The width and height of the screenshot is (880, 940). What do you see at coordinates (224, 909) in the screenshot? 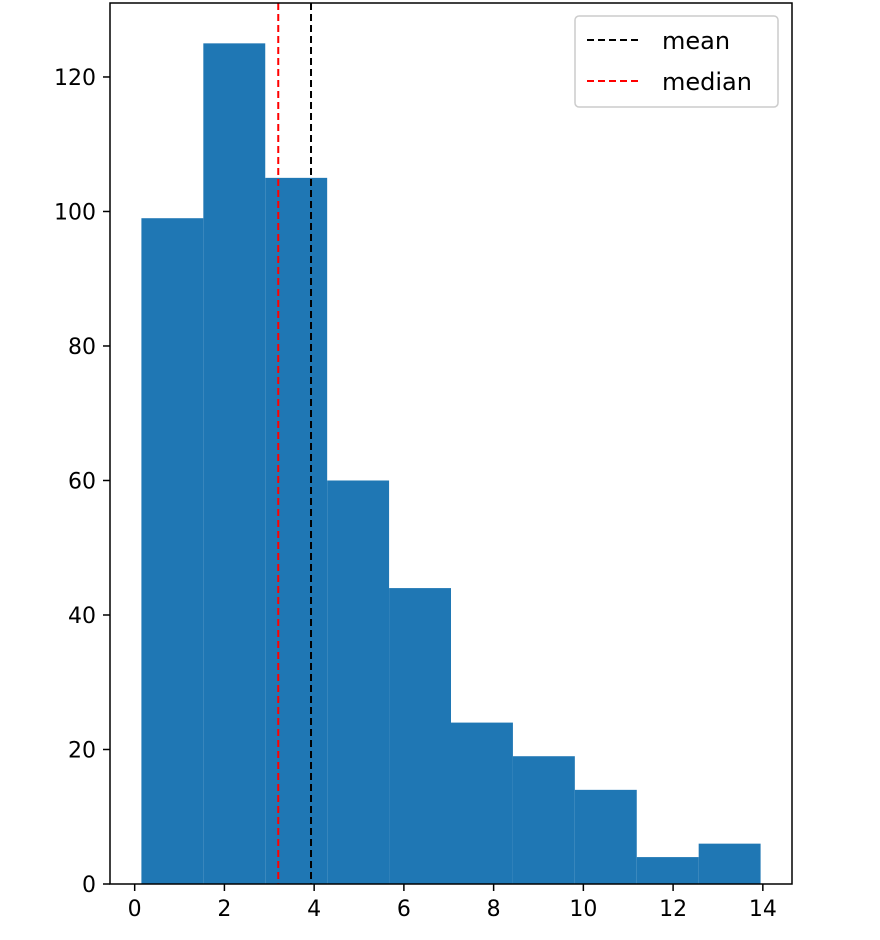
I see `x-tick-label: 2` at bounding box center [224, 909].